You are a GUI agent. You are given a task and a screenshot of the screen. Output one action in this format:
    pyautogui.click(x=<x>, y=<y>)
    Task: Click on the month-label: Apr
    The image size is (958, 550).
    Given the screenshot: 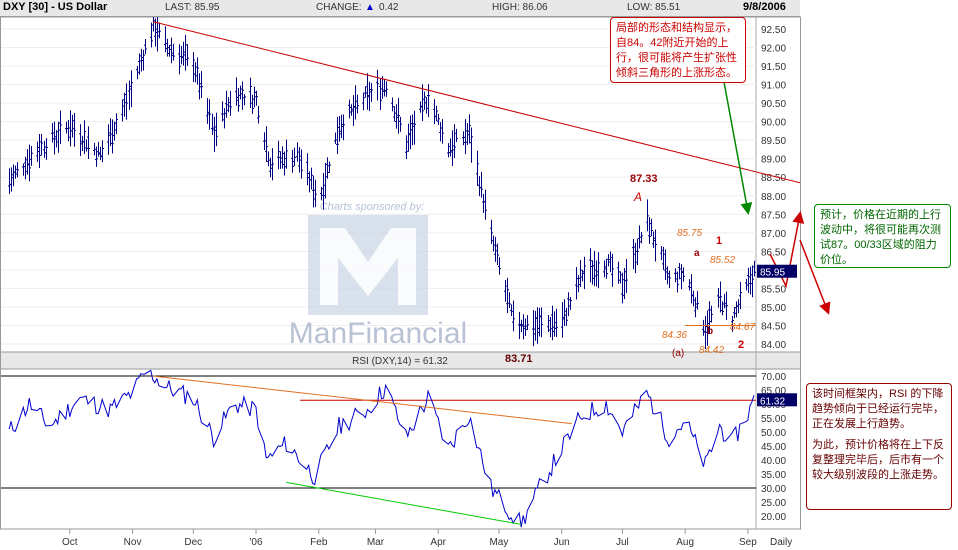 What is the action you would take?
    pyautogui.click(x=438, y=542)
    